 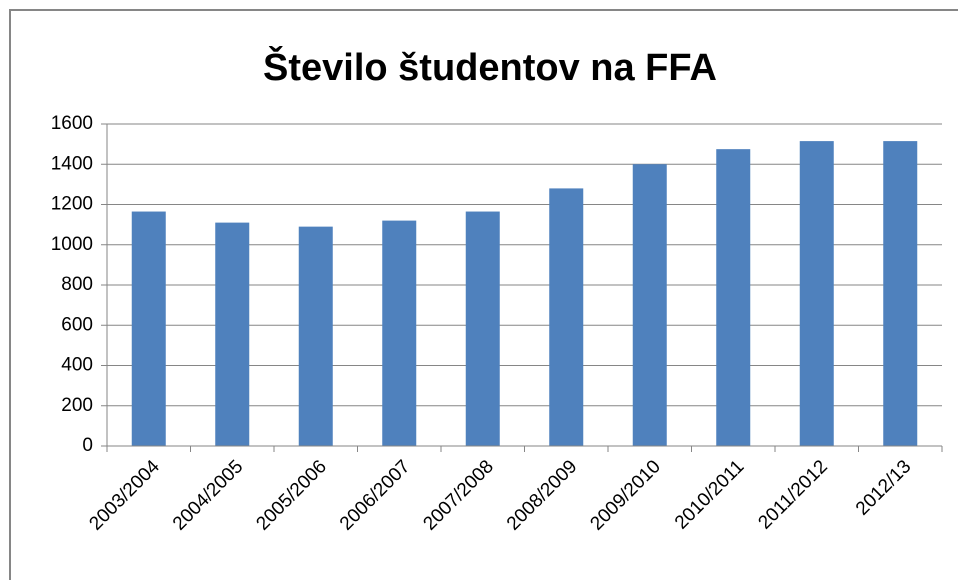 What do you see at coordinates (77, 324) in the screenshot?
I see `y-tick-label: 600` at bounding box center [77, 324].